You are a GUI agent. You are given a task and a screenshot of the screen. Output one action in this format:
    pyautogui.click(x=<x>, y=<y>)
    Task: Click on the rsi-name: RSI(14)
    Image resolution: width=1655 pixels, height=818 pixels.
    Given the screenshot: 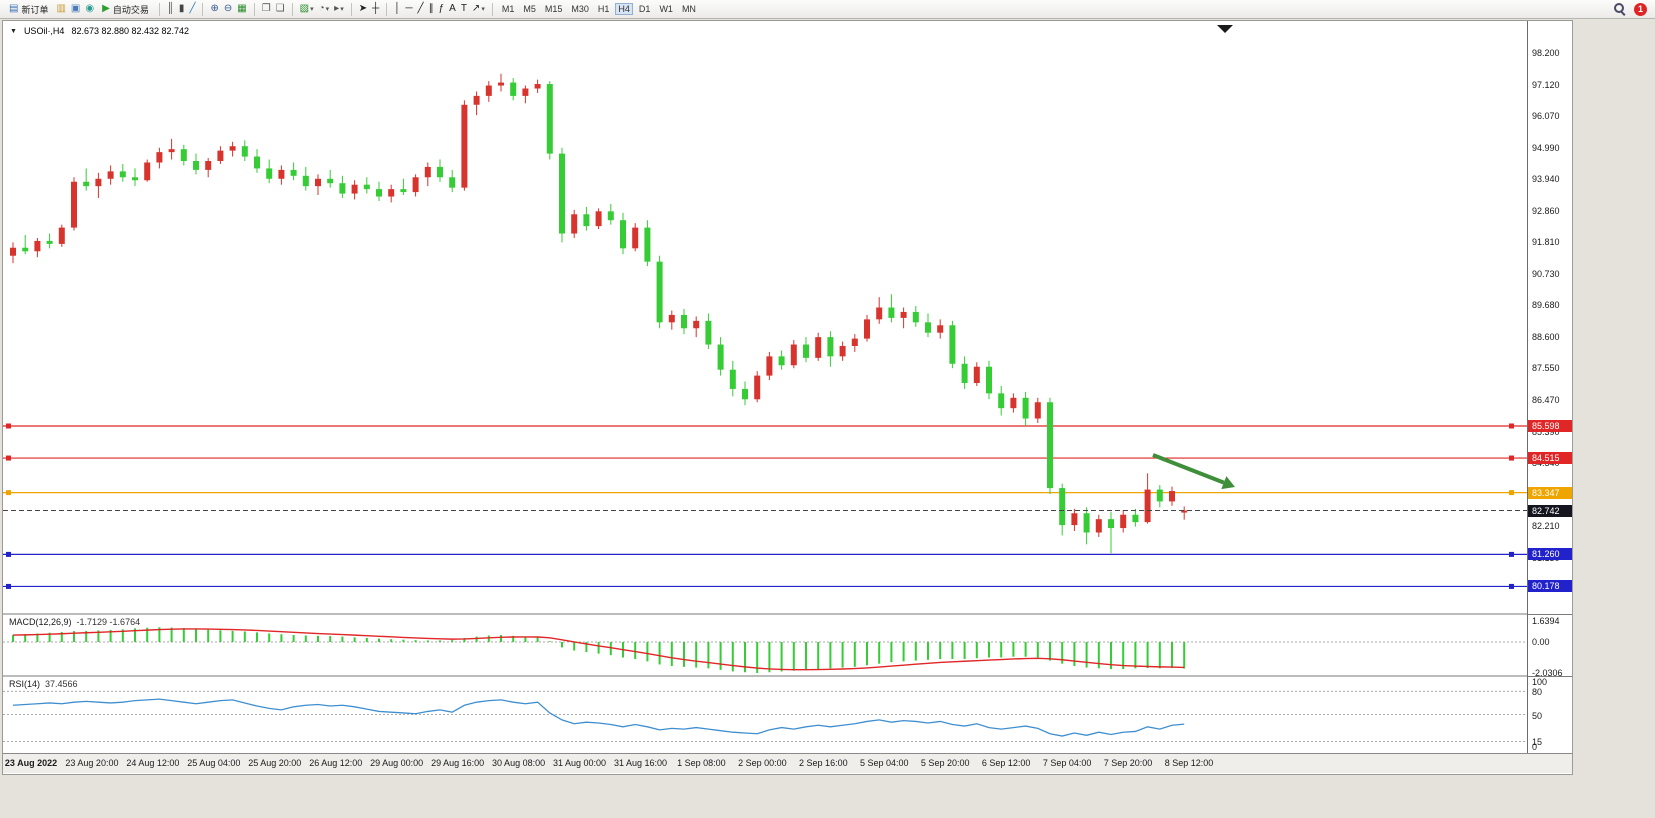 What is the action you would take?
    pyautogui.click(x=25, y=684)
    